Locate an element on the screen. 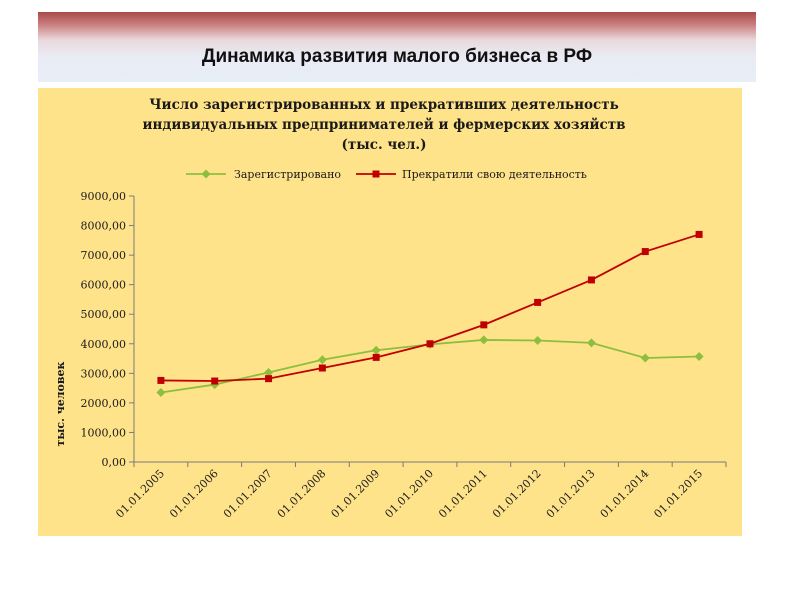 The height and width of the screenshot is (600, 800). x-tick-label: 01.01.2006 is located at coordinates (194, 494).